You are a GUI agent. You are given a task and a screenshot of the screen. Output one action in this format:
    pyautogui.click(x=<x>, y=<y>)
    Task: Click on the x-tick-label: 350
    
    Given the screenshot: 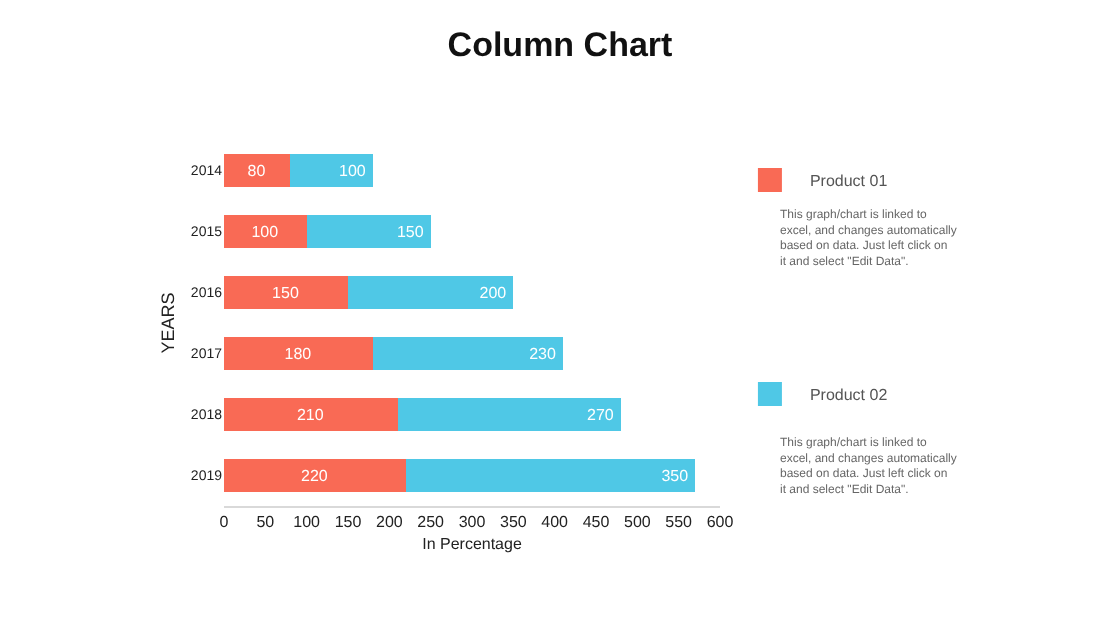 What is the action you would take?
    pyautogui.click(x=513, y=522)
    